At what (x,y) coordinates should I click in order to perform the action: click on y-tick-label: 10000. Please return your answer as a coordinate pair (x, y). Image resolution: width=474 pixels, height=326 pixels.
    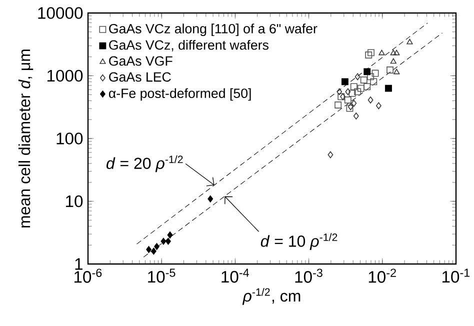
    Looking at the image, I should click on (60, 13).